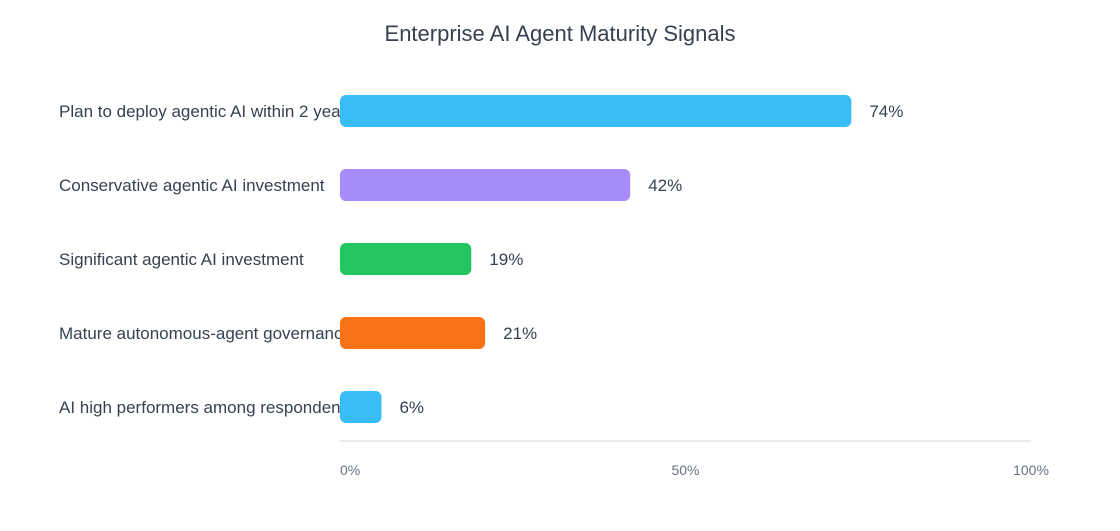 This screenshot has width=1120, height=531. I want to click on x-tick-label: 0%, so click(350, 470).